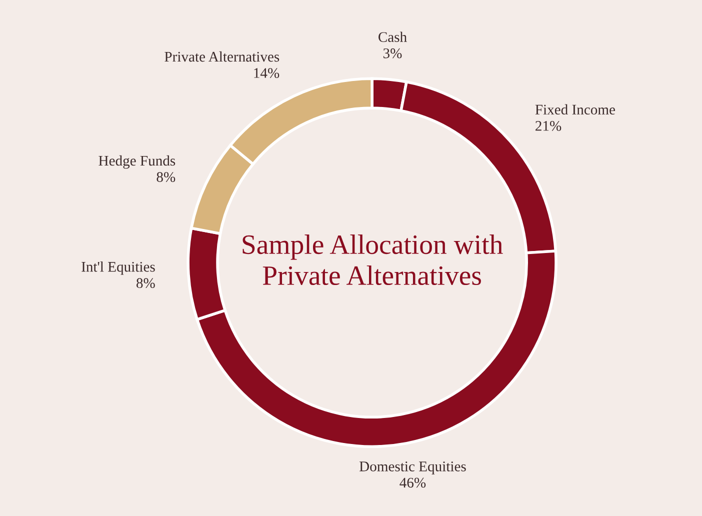  I want to click on data-label: 21%, so click(549, 125).